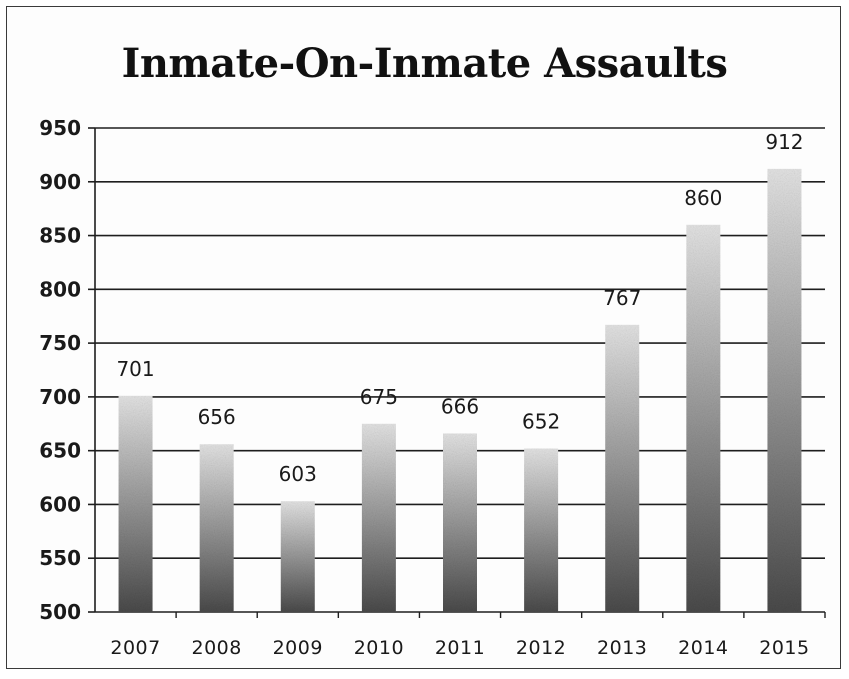 The height and width of the screenshot is (679, 849). What do you see at coordinates (298, 648) in the screenshot?
I see `x-tick-label: 2009` at bounding box center [298, 648].